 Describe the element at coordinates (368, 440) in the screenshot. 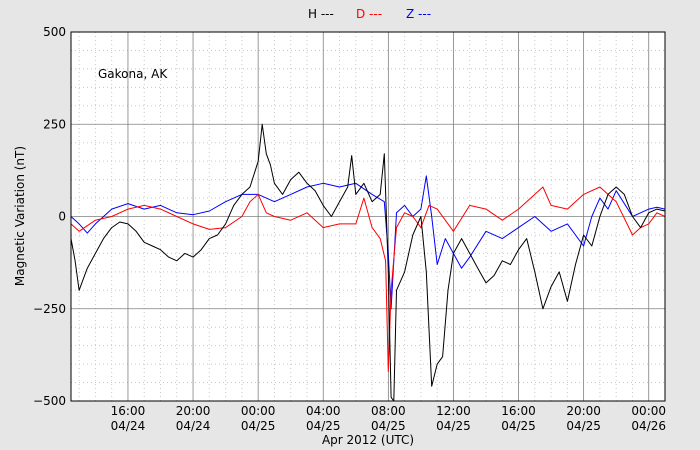

I see `x-axis-label: Apr 2012 (UTC)` at that location.